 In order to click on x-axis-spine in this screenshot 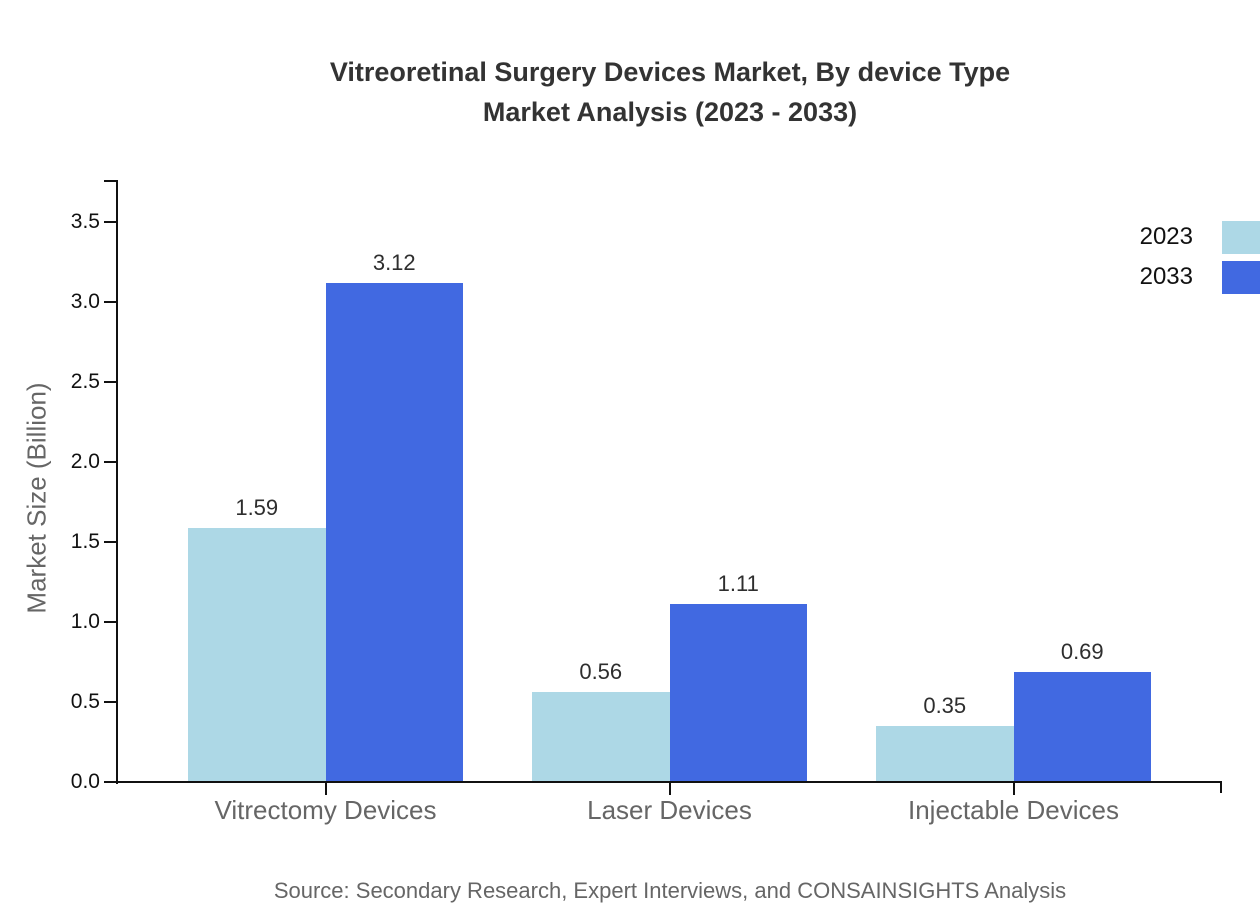, I will do `click(669, 782)`.